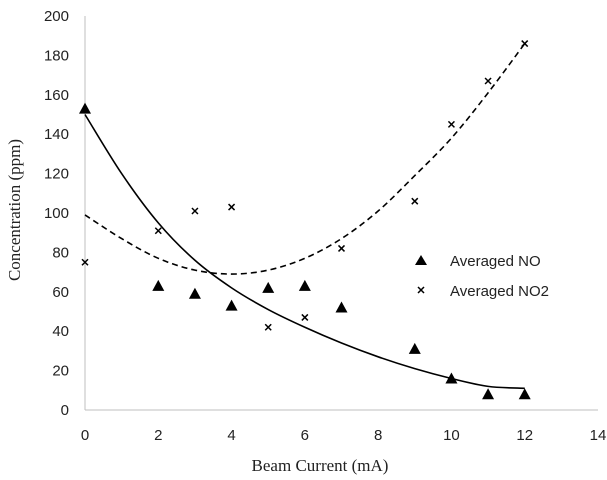  What do you see at coordinates (65, 410) in the screenshot?
I see `y-tick-label: 0` at bounding box center [65, 410].